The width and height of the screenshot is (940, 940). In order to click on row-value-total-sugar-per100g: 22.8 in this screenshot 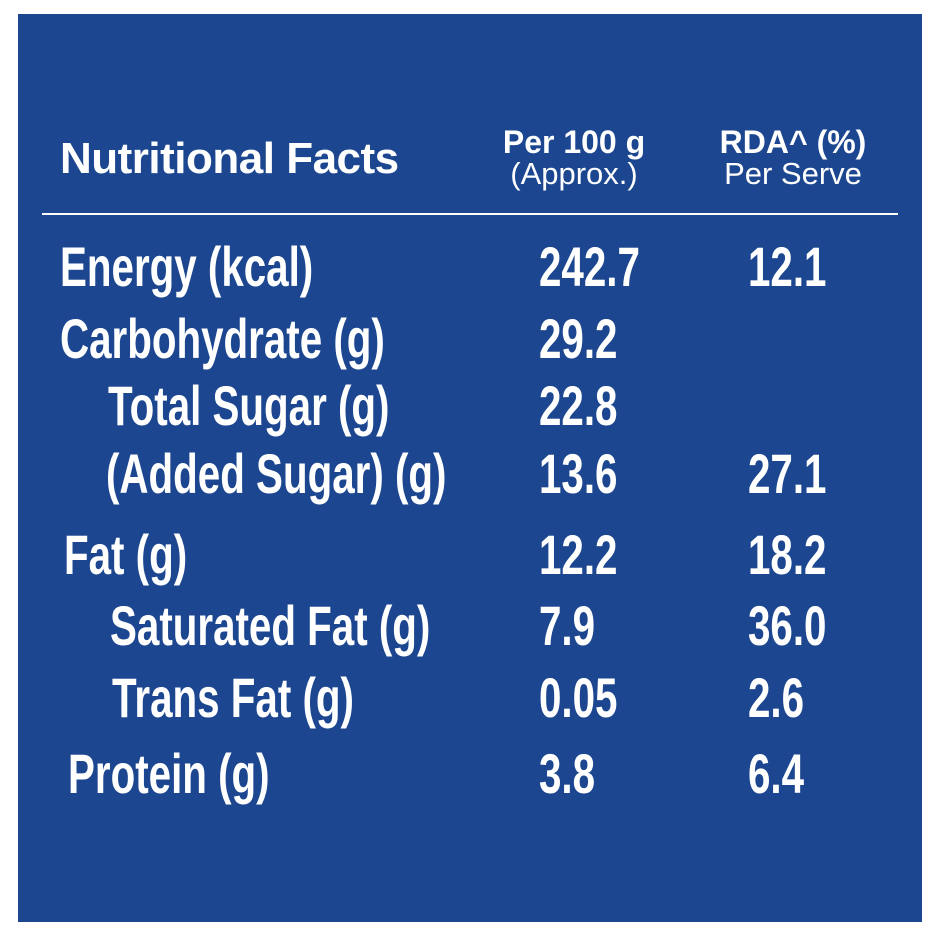, I will do `click(578, 405)`.